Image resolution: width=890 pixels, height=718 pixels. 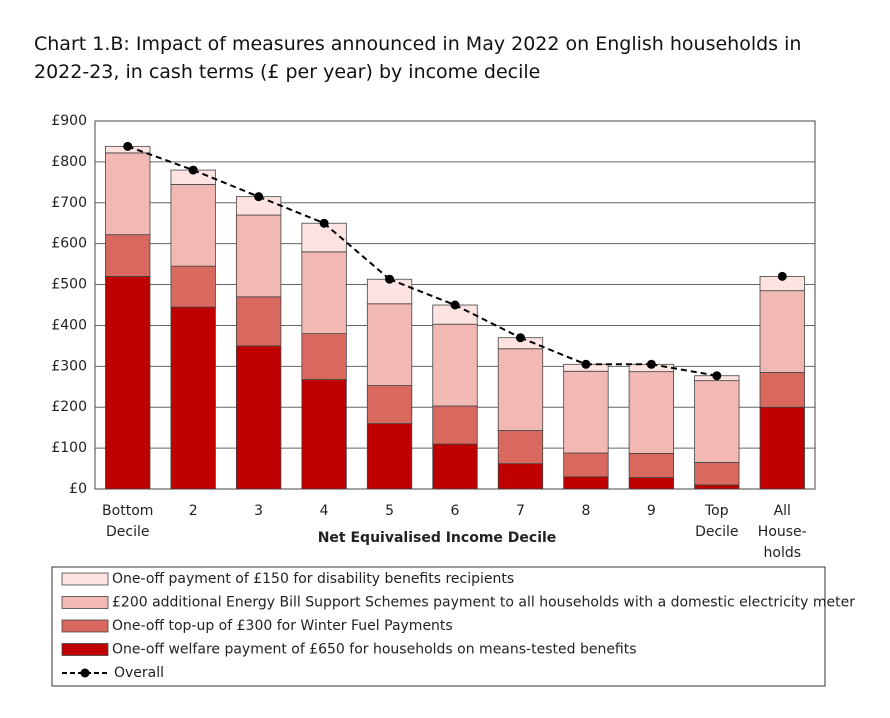 What do you see at coordinates (585, 511) in the screenshot?
I see `x-tick-label: 8` at bounding box center [585, 511].